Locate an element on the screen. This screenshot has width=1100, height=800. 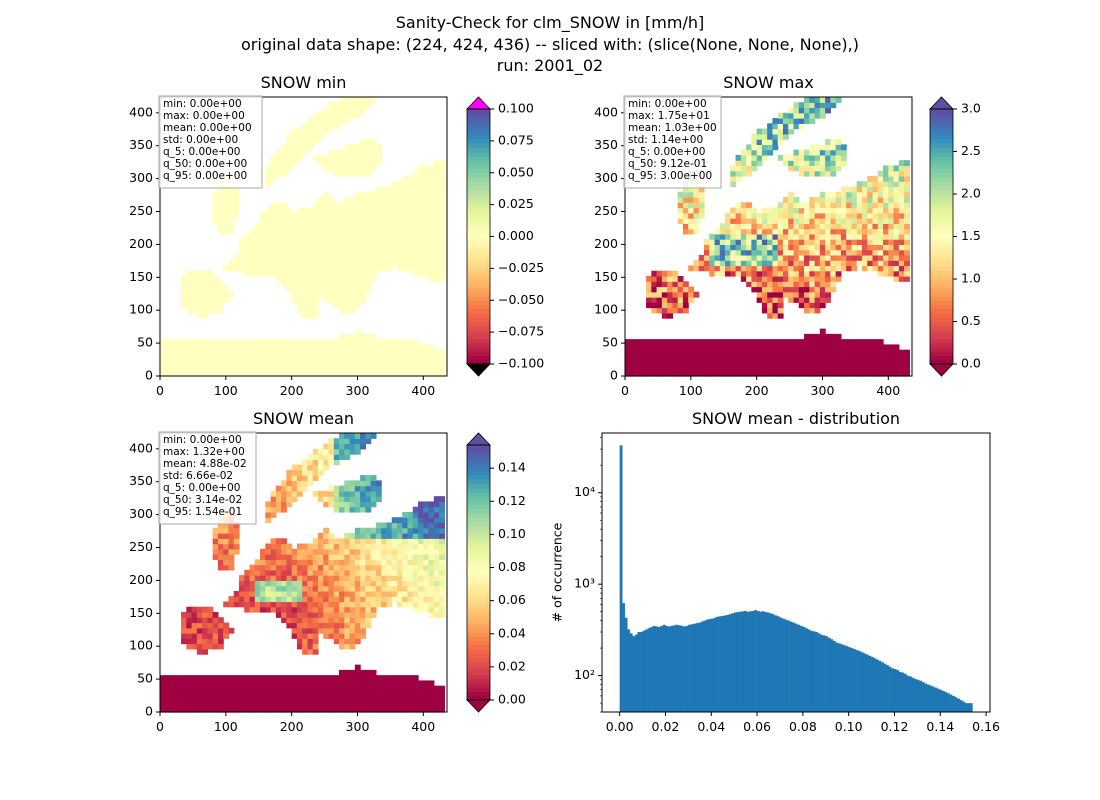
colorbar-extend-bottom is located at coordinates (478, 706).